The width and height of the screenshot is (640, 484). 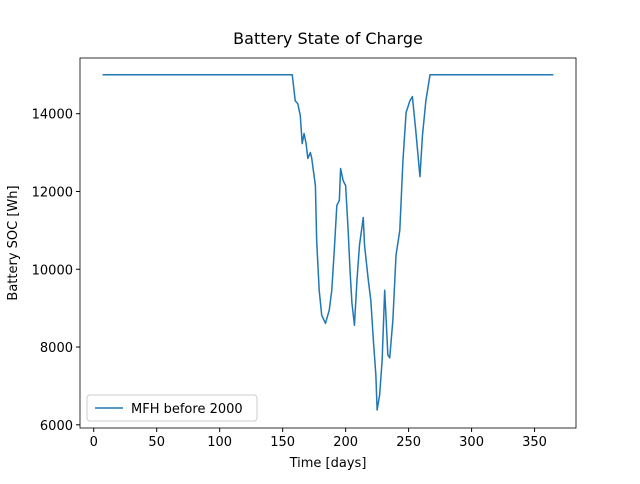 I want to click on y-axis-label: Battery SOC [Wh], so click(x=13, y=242).